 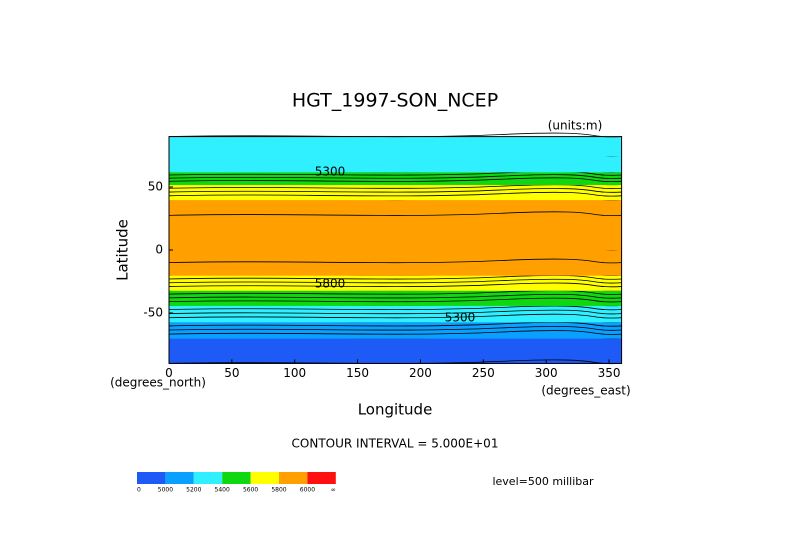 What do you see at coordinates (585, 391) in the screenshot?
I see `x-unit-label: (degrees_east)` at bounding box center [585, 391].